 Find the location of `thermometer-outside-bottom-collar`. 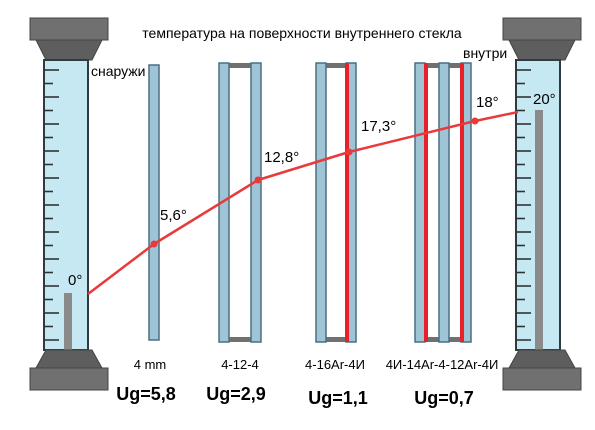

thermometer-outside-bottom-collar is located at coordinates (69, 359).